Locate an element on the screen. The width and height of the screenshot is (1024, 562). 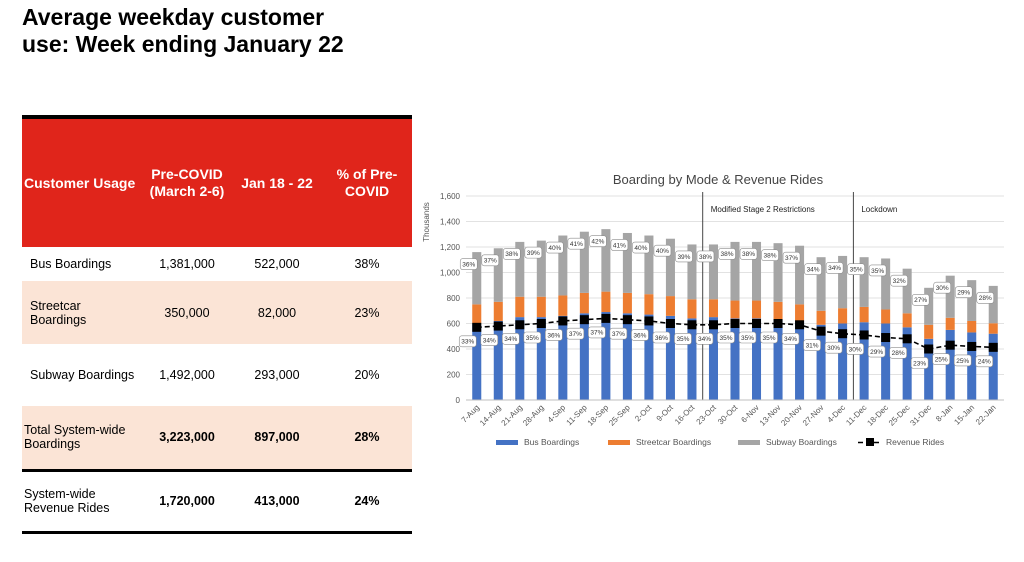
y-tick-label: 800 is located at coordinates (454, 298).